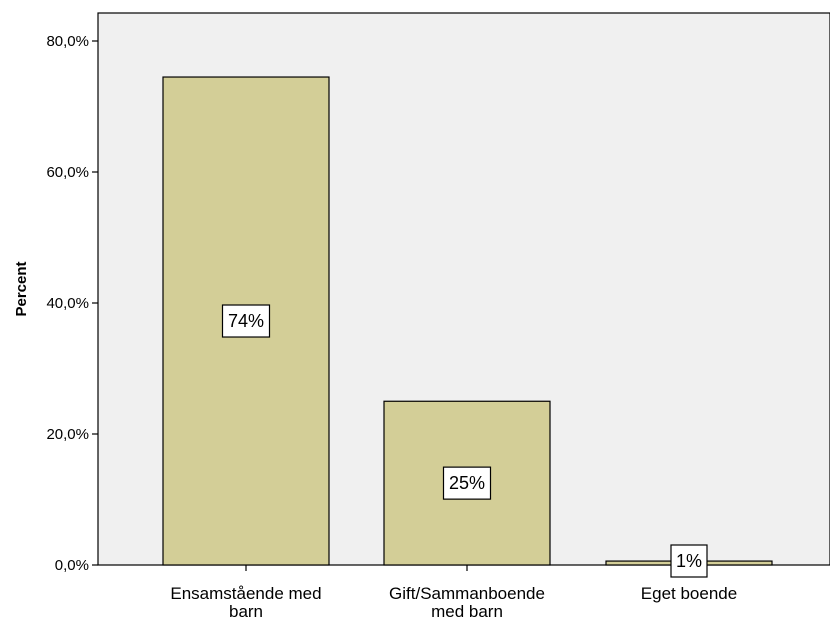 The height and width of the screenshot is (628, 830). Describe the element at coordinates (67, 41) in the screenshot. I see `y-tick-label: 80,0%` at that location.